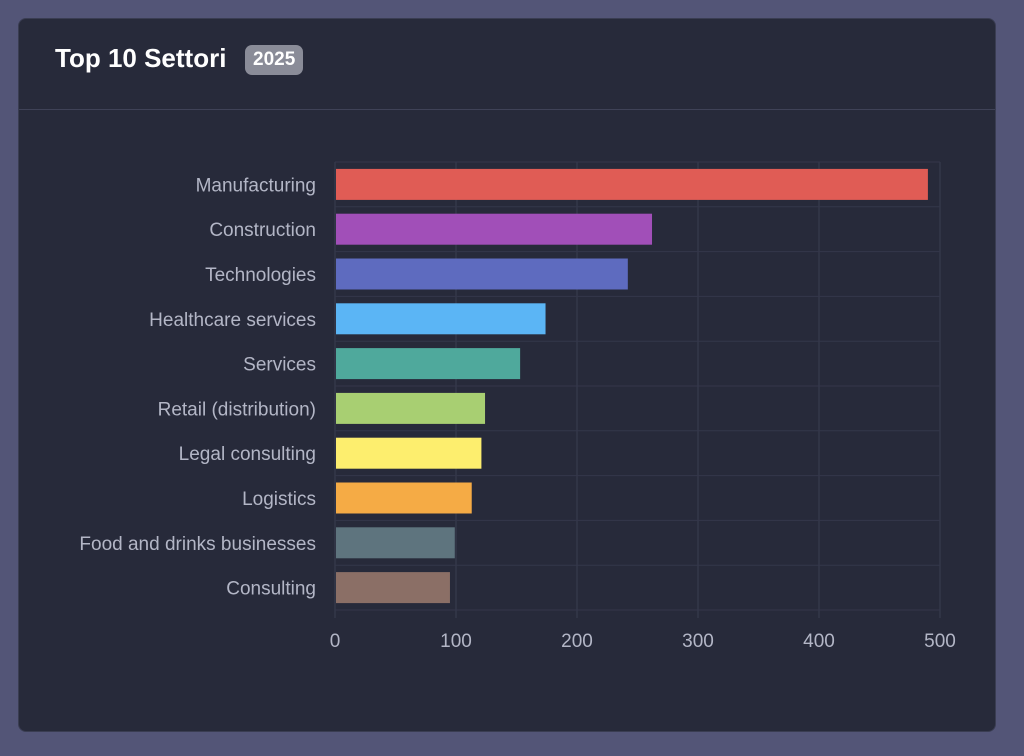 Image resolution: width=1024 pixels, height=756 pixels. Describe the element at coordinates (698, 641) in the screenshot. I see `x-tick-label: 300` at that location.